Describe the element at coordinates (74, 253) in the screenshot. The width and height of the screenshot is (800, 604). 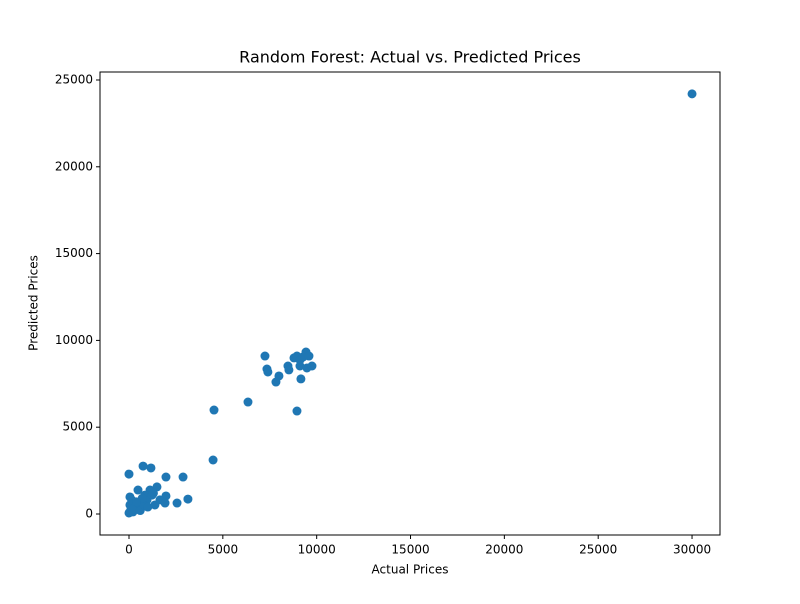
I see `y-tick-label: 15000` at that location.